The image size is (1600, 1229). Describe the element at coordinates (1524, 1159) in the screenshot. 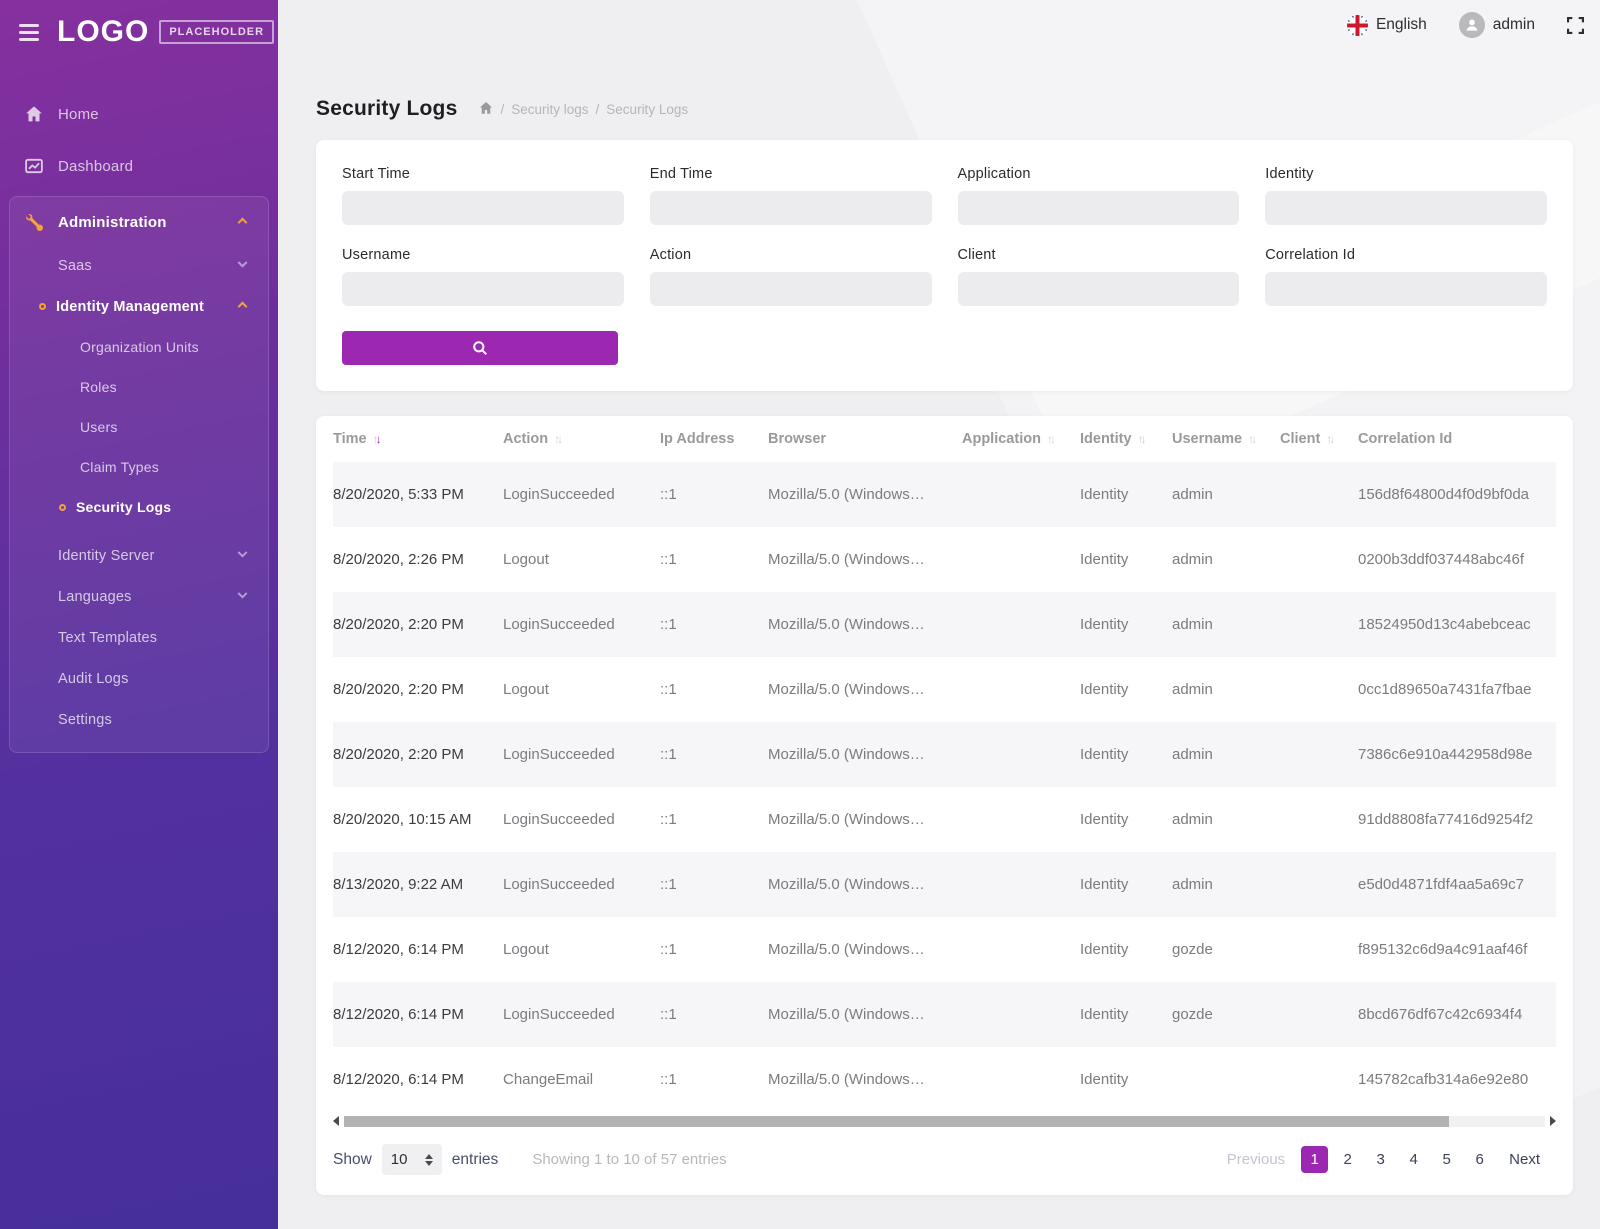

I see `next-page-button: Next` at that location.